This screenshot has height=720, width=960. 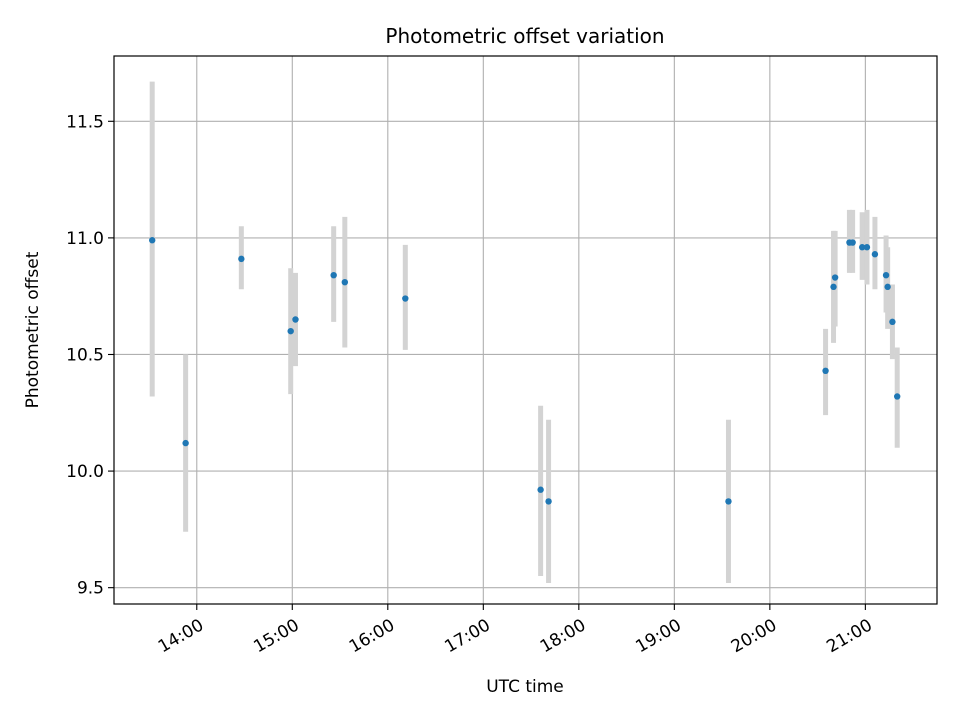 What do you see at coordinates (85, 122) in the screenshot?
I see `y-tick-label: 11.5` at bounding box center [85, 122].